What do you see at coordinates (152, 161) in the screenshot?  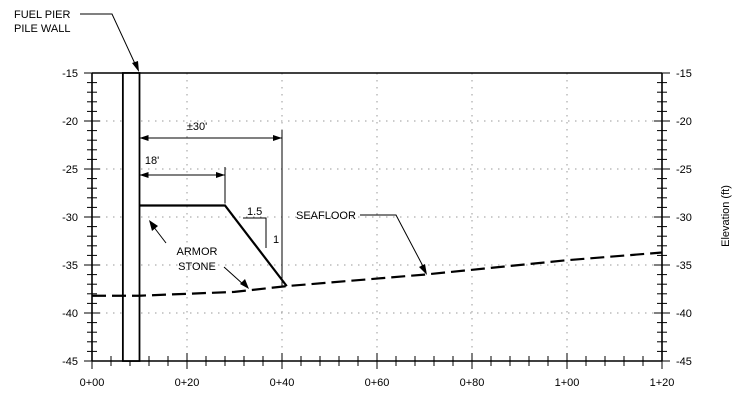 I see `dim-crest-label: 18'` at bounding box center [152, 161].